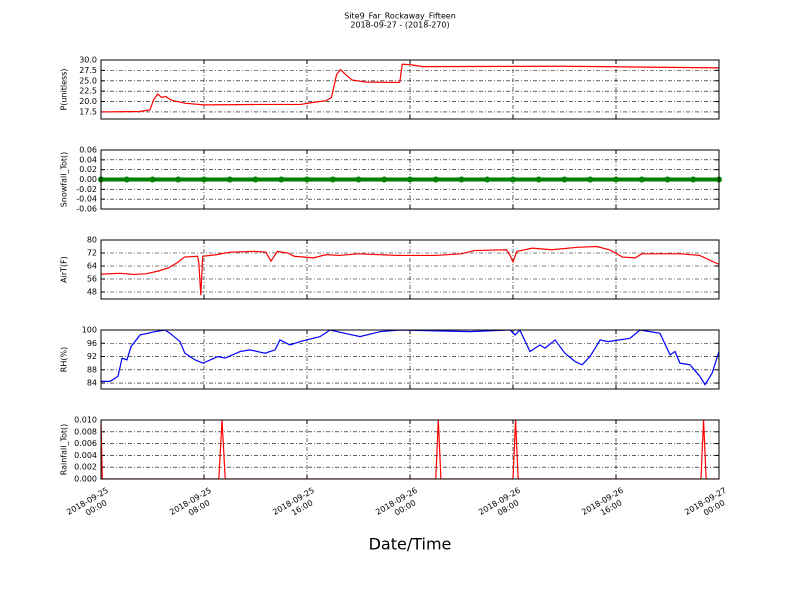 The height and width of the screenshot is (600, 800). What do you see at coordinates (92, 383) in the screenshot?
I see `y-tick-label: 84` at bounding box center [92, 383].